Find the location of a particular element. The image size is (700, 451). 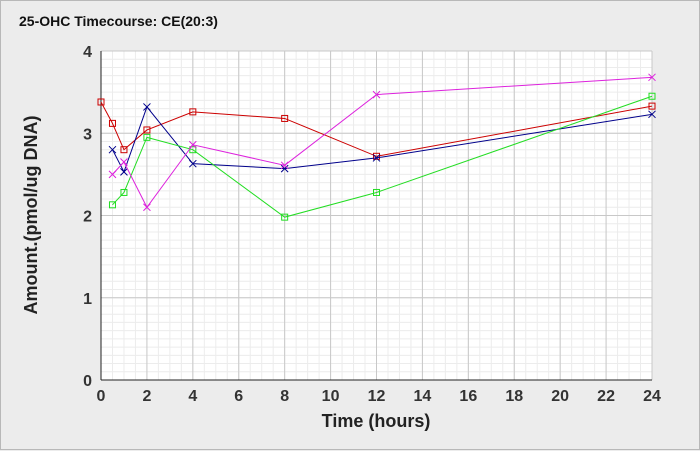

y-tick-label: 0 is located at coordinates (87, 381).